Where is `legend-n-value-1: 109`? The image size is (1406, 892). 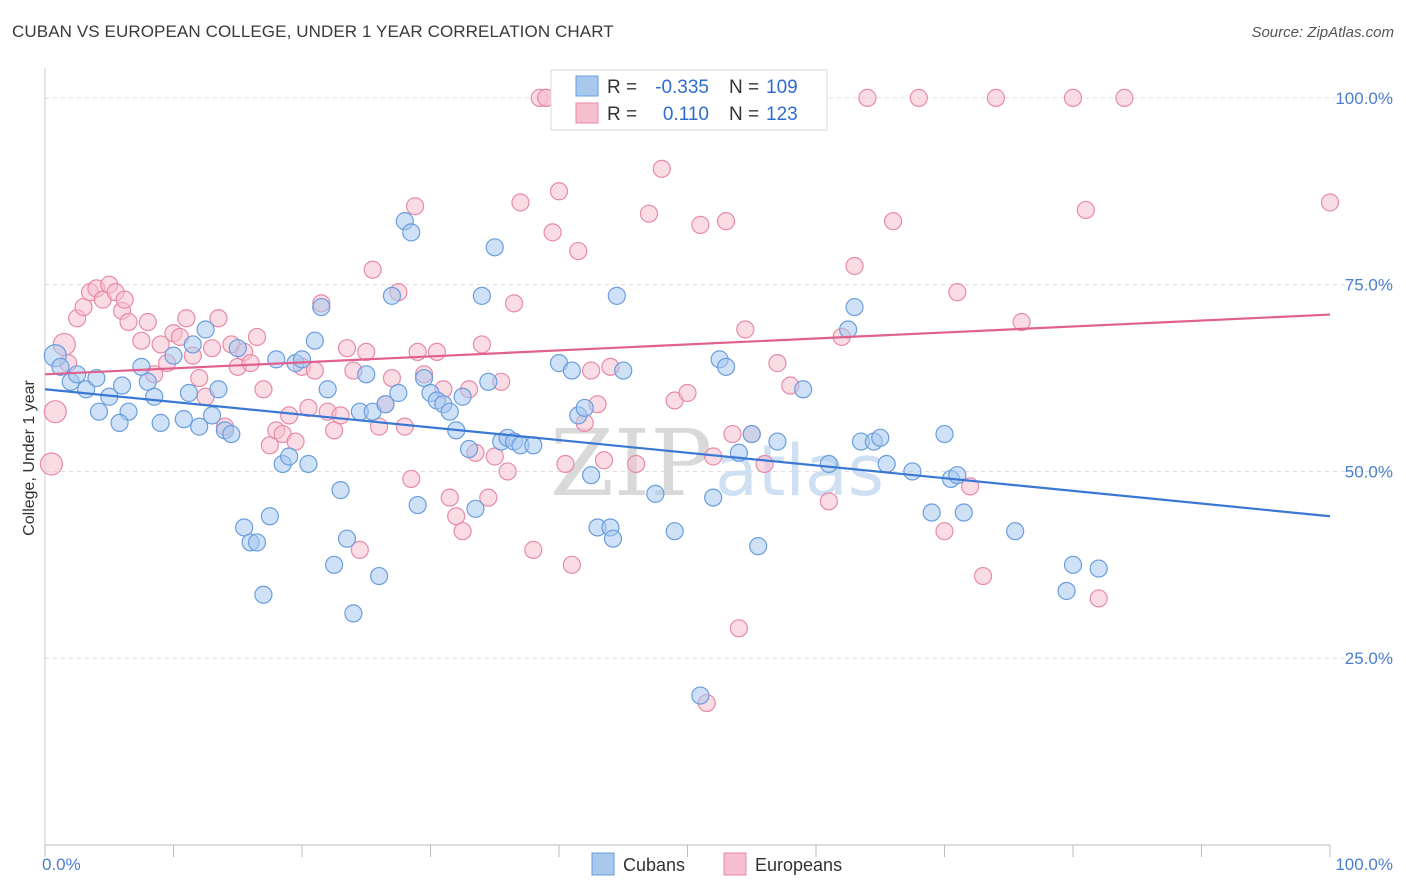 legend-n-value-1: 109 is located at coordinates (782, 87).